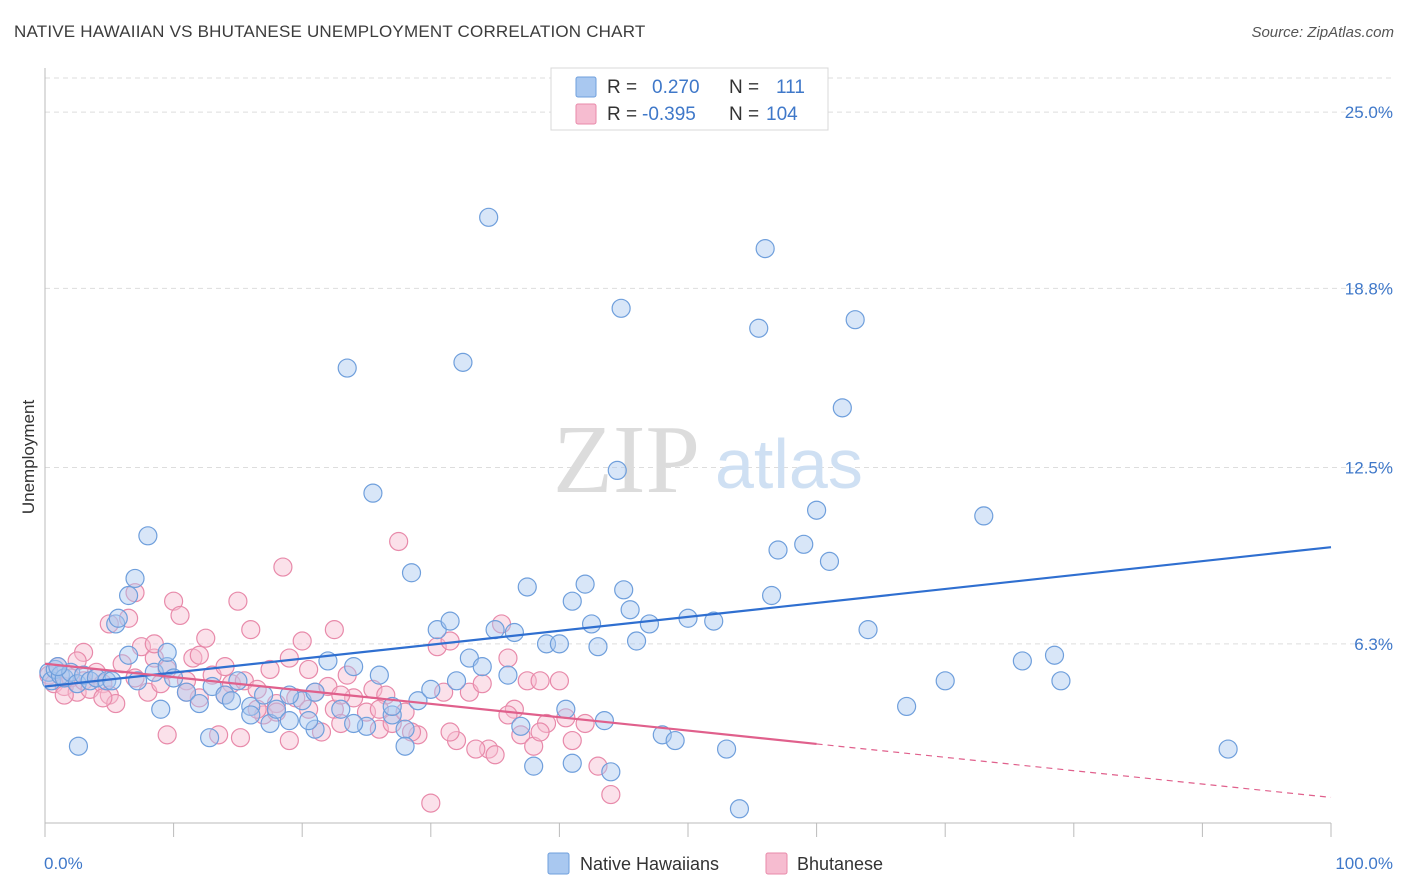  I want to click on bottom-legend-bhutanese: Bhutanese, so click(840, 864).